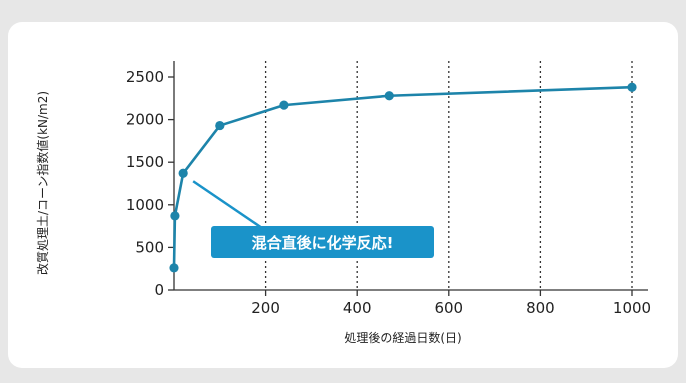 This screenshot has width=686, height=383. Describe the element at coordinates (540, 308) in the screenshot. I see `x-tick-label: 800` at that location.